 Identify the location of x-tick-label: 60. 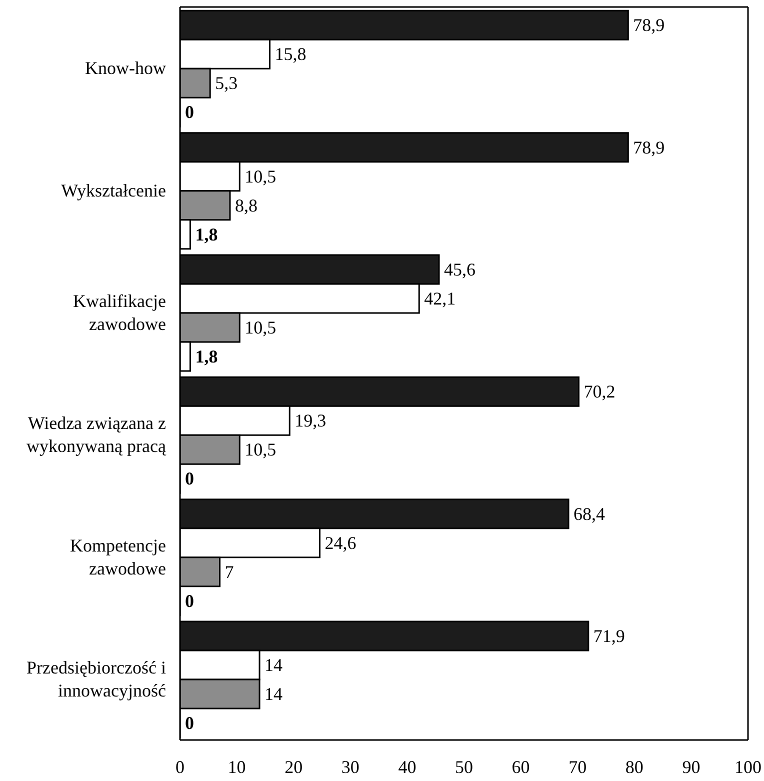
(521, 766).